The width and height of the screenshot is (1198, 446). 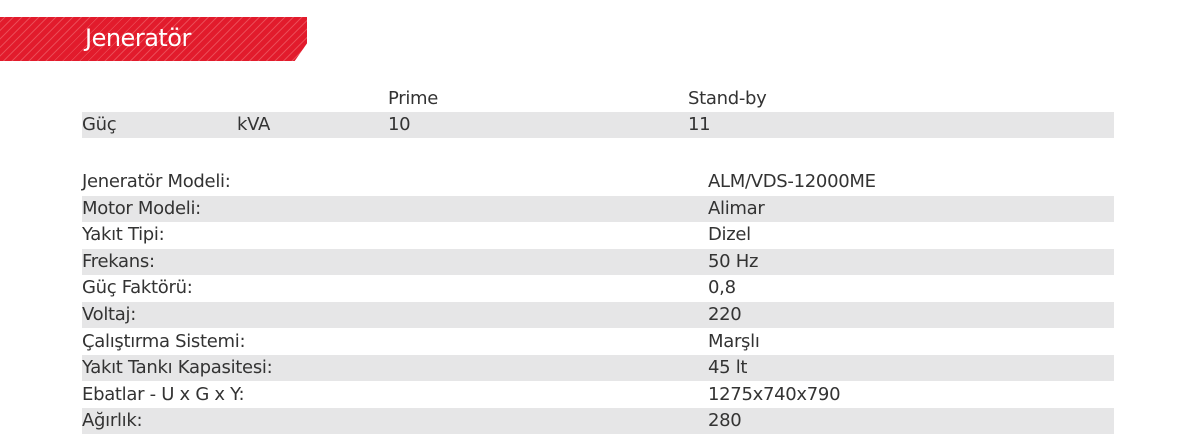 I want to click on spec-label: Jeneratör Modeli:, so click(x=156, y=181).